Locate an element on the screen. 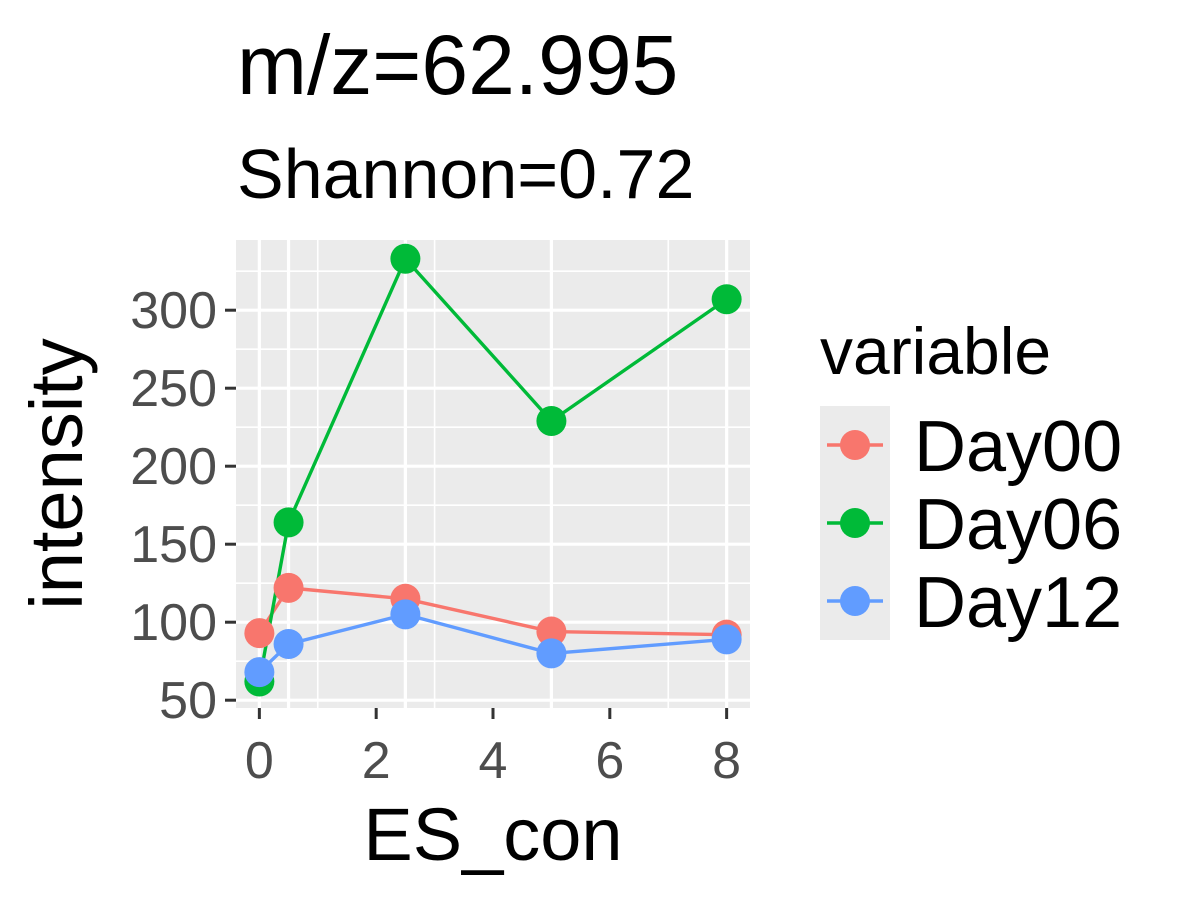 The image size is (1200, 900). legend-label-day06: Day06 is located at coordinates (1018, 525).